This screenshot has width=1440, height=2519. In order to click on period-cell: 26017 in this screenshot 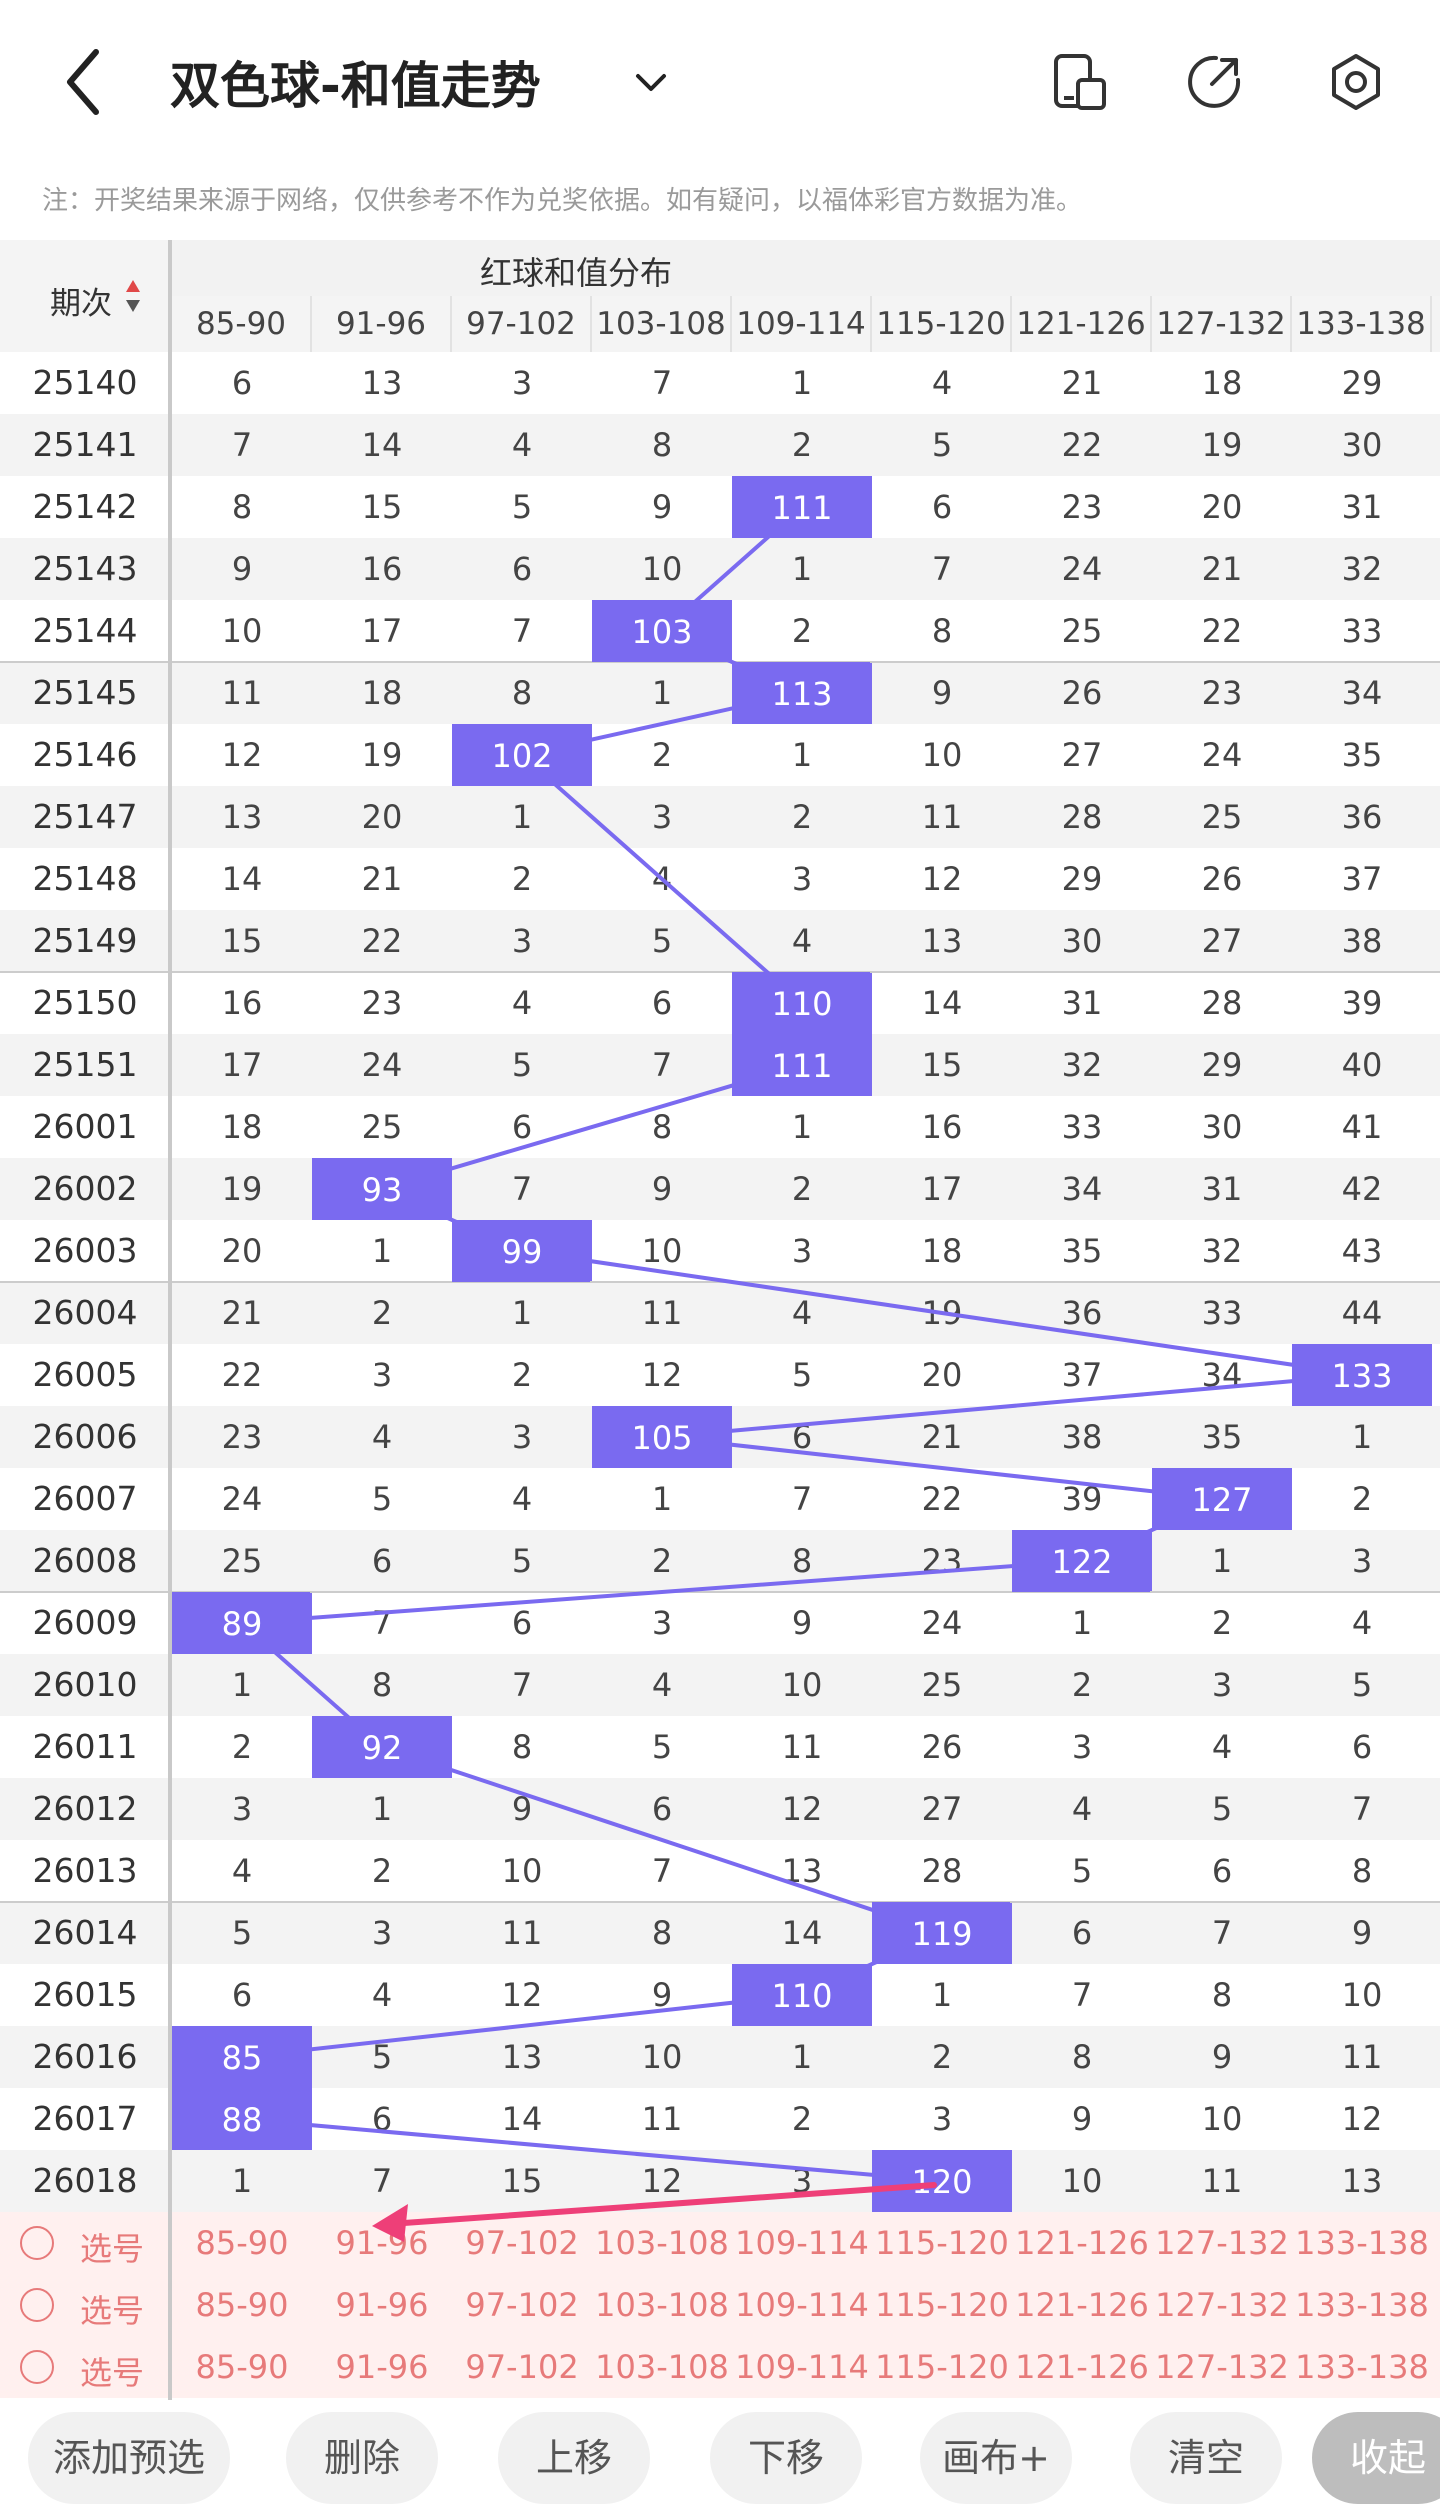, I will do `click(85, 2118)`.